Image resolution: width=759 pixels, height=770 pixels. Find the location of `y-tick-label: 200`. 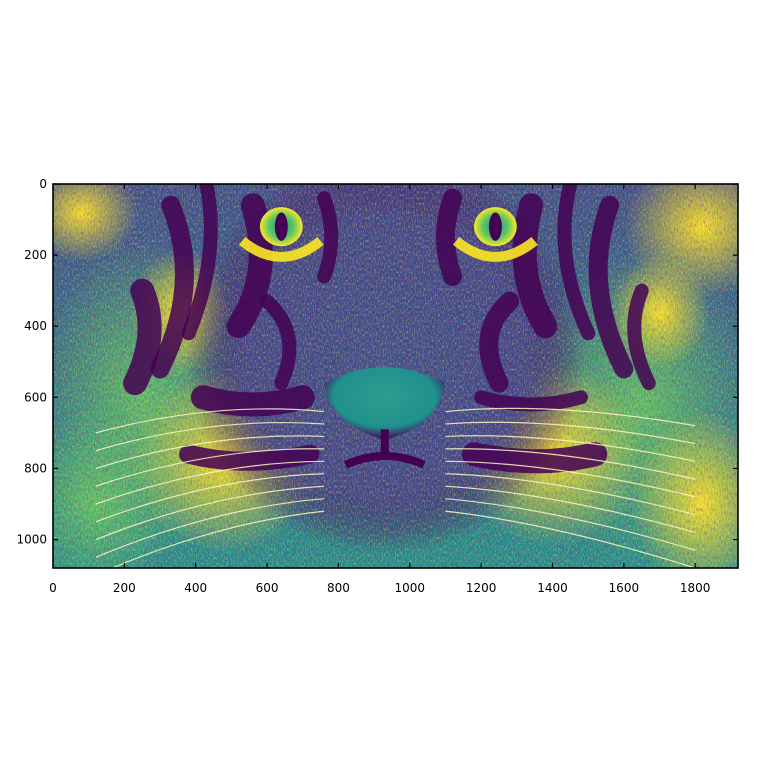

y-tick-label: 200 is located at coordinates (35, 255).